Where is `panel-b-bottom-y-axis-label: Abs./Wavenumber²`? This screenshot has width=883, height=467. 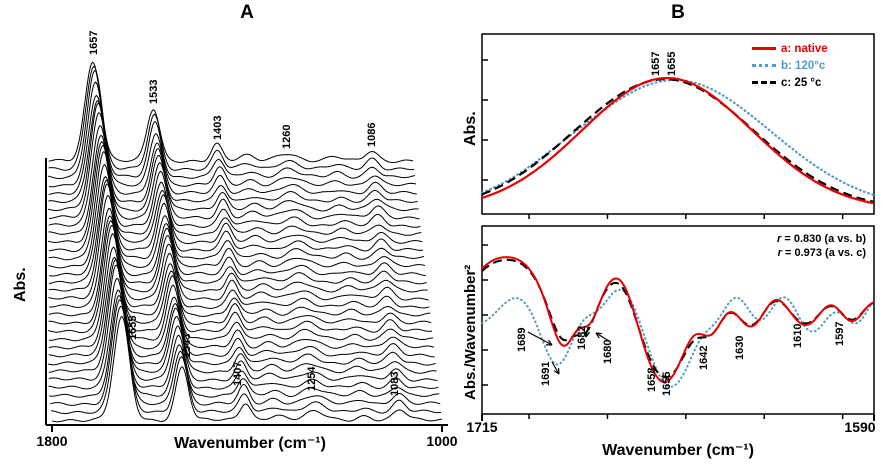 panel-b-bottom-y-axis-label: Abs./Wavenumber² is located at coordinates (470, 332).